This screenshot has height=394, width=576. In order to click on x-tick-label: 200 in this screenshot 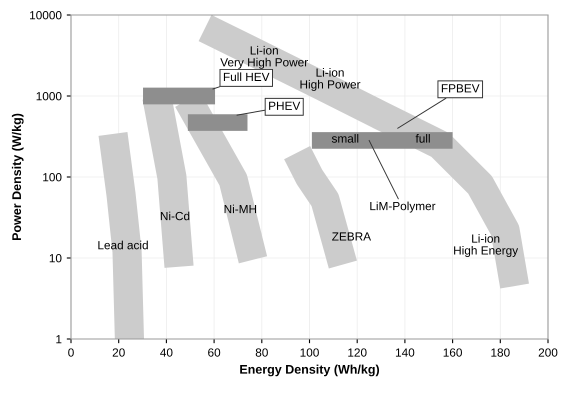, I will do `click(548, 352)`.